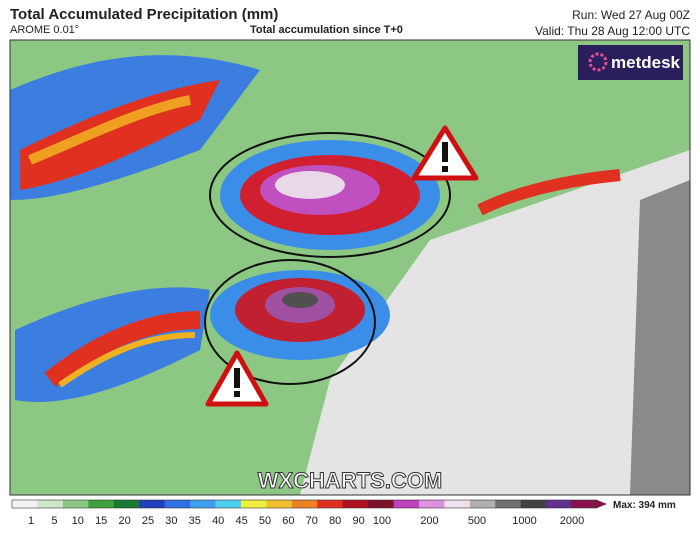 Image resolution: width=700 pixels, height=537 pixels. Describe the element at coordinates (45, 30) in the screenshot. I see `model: AROME 0.01°` at that location.